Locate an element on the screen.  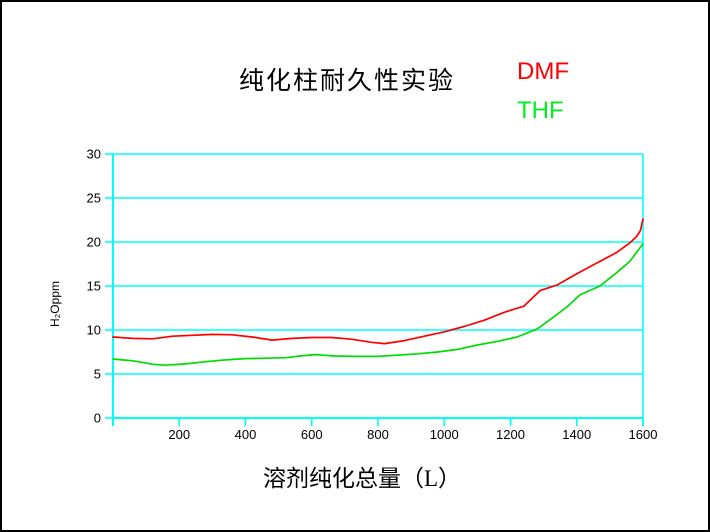
x-tick-label-200: 200 is located at coordinates (179, 434).